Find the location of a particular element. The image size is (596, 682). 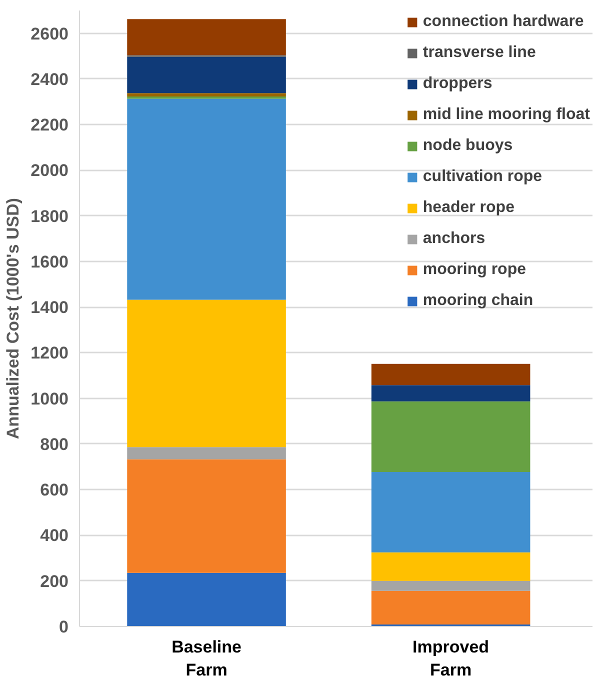

legend-label: mooring rope is located at coordinates (474, 270).